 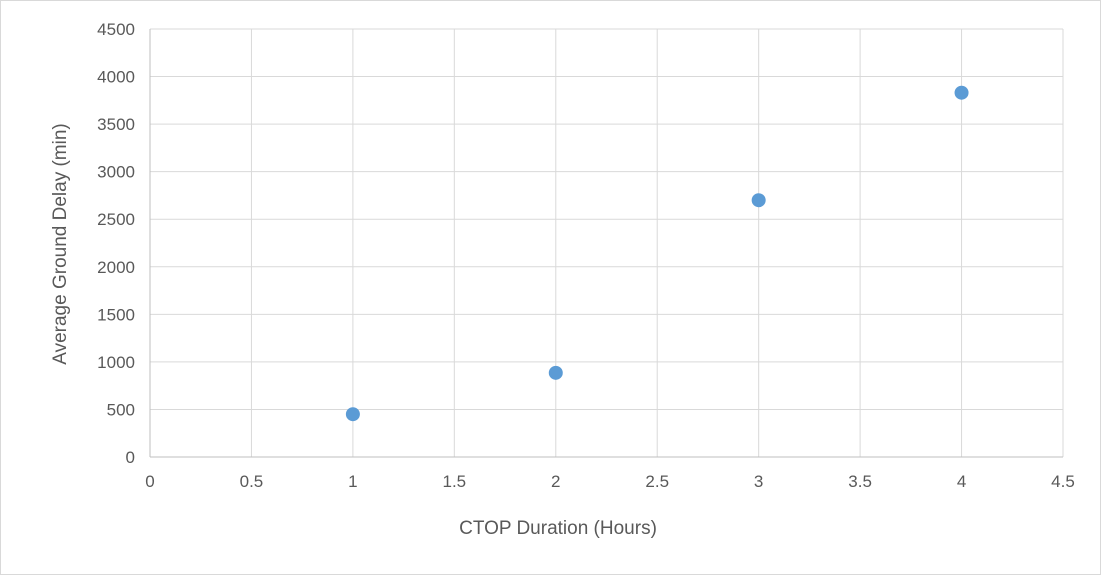 I want to click on y-tick-label: 1000, so click(x=116, y=362).